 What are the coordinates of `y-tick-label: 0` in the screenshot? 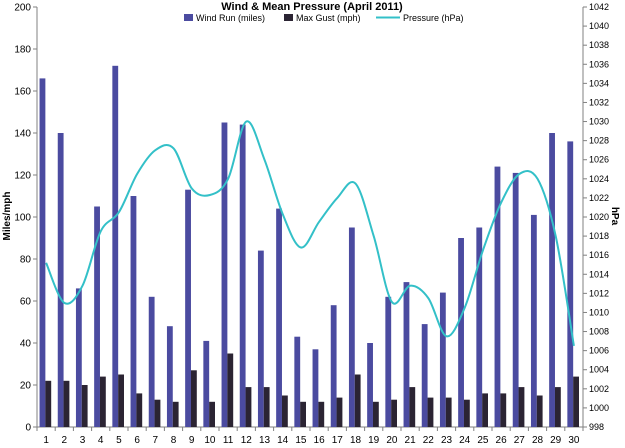 It's located at (28, 428).